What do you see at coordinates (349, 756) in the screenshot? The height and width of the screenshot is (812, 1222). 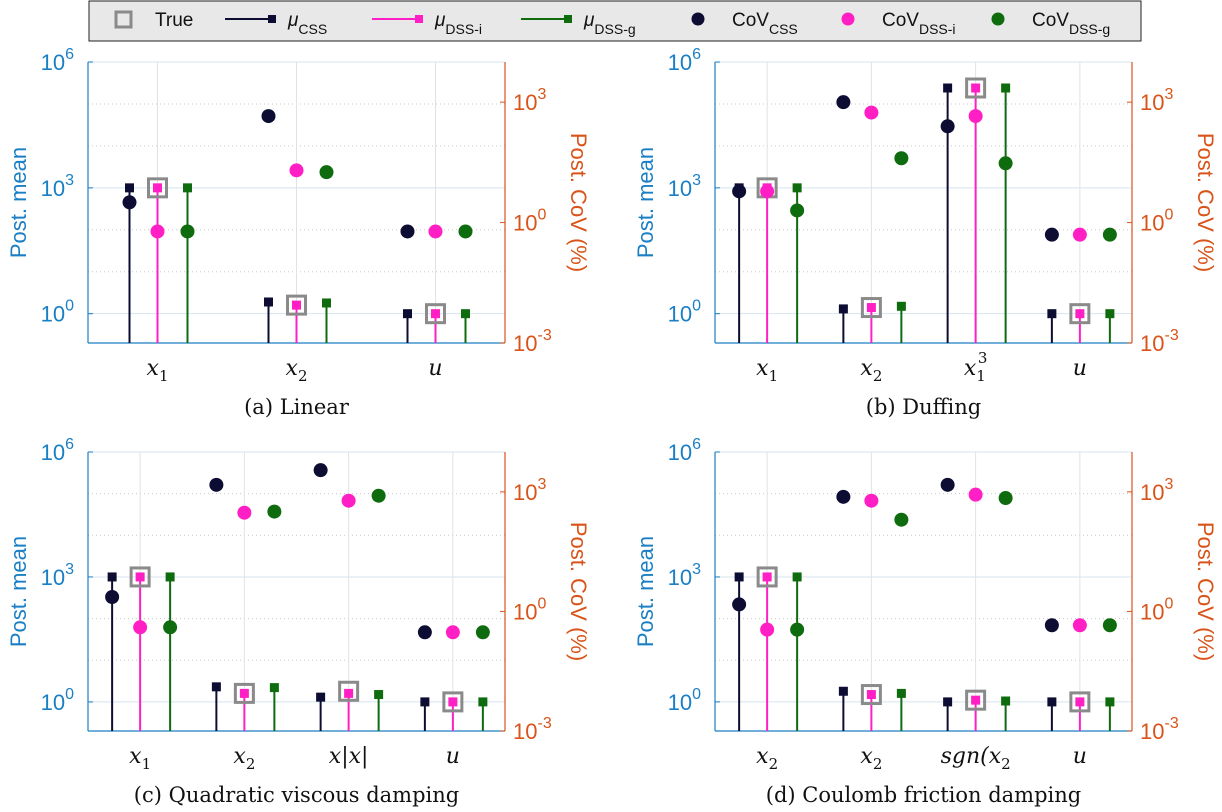 I see `category-label-base: x|x|` at bounding box center [349, 756].